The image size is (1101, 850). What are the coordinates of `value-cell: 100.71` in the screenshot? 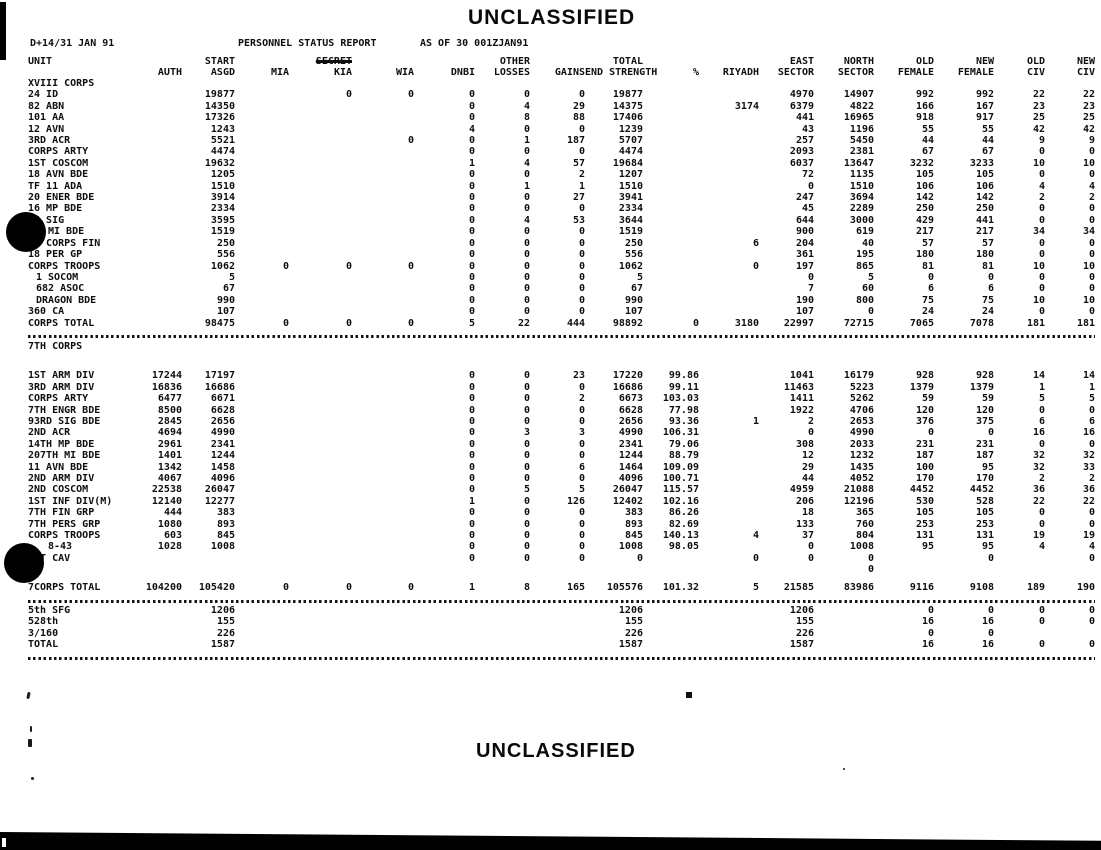 It's located at (680, 478).